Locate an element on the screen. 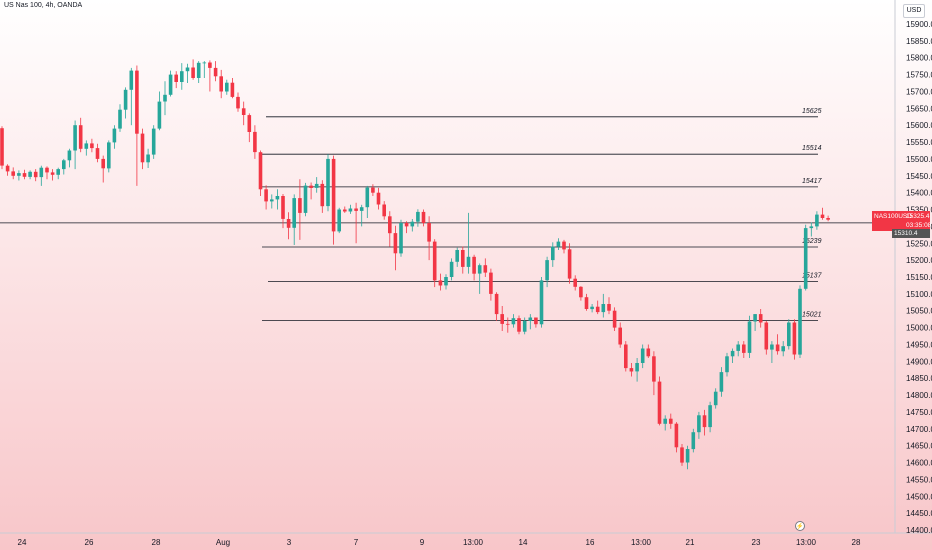 The width and height of the screenshot is (932, 550). time-tick-label: 28 is located at coordinates (156, 542).